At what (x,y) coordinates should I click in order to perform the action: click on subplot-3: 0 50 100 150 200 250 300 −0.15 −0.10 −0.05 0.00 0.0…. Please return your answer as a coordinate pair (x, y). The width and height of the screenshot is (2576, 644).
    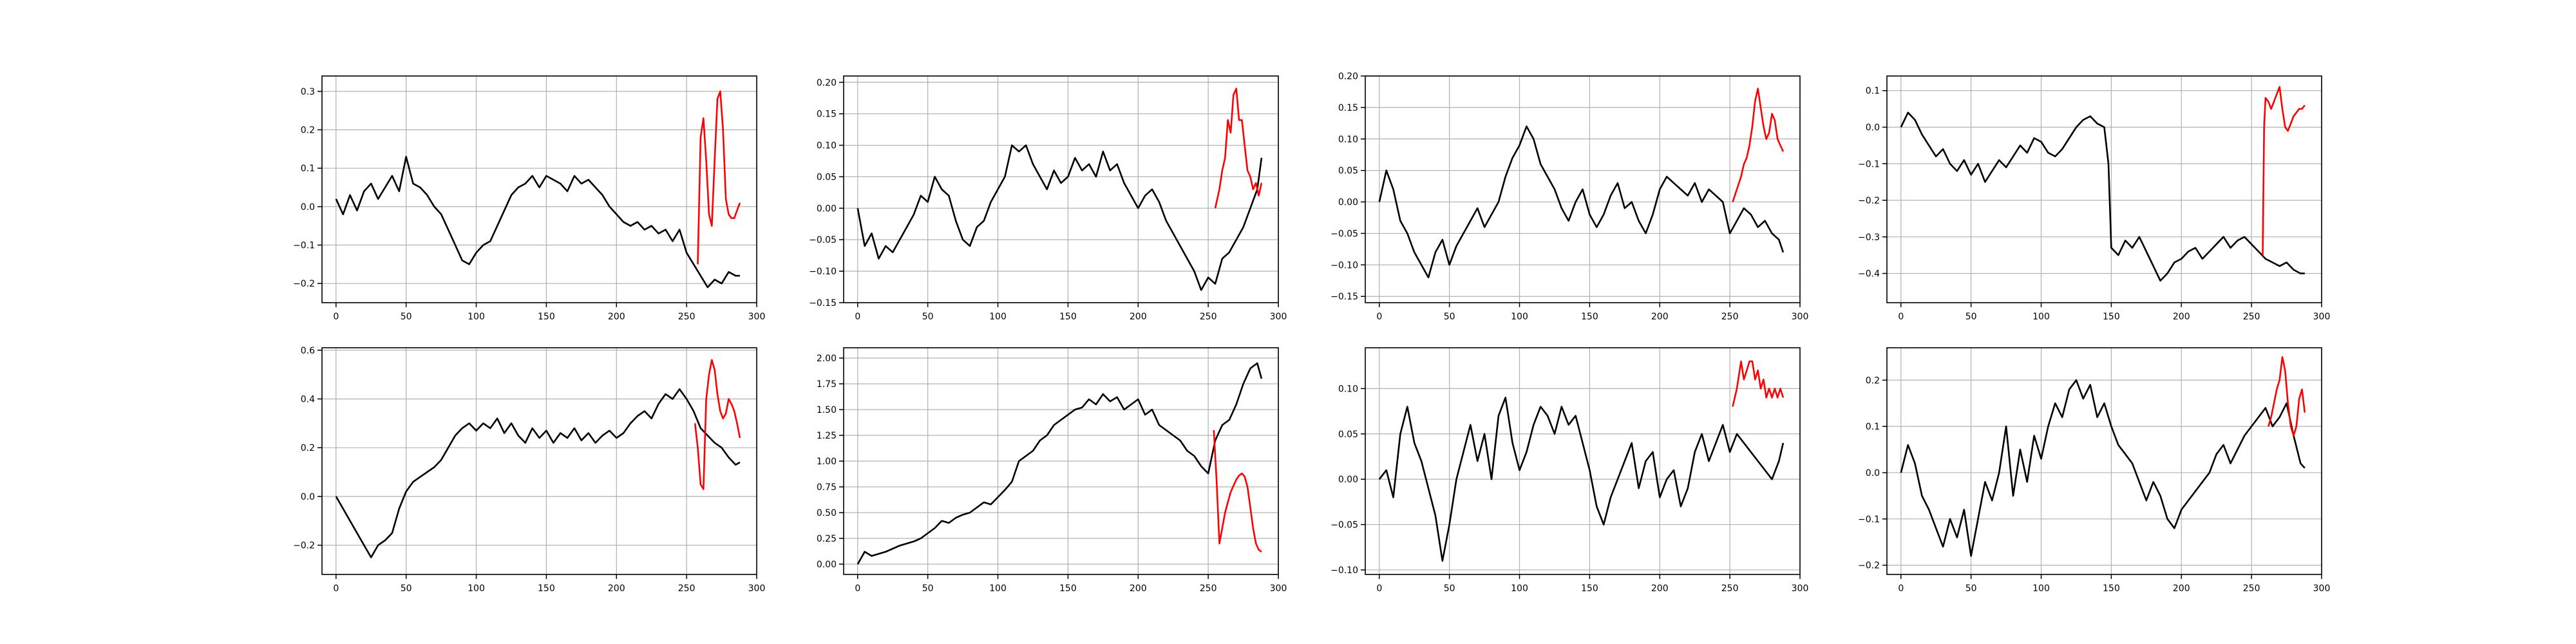
    Looking at the image, I should click on (1570, 197).